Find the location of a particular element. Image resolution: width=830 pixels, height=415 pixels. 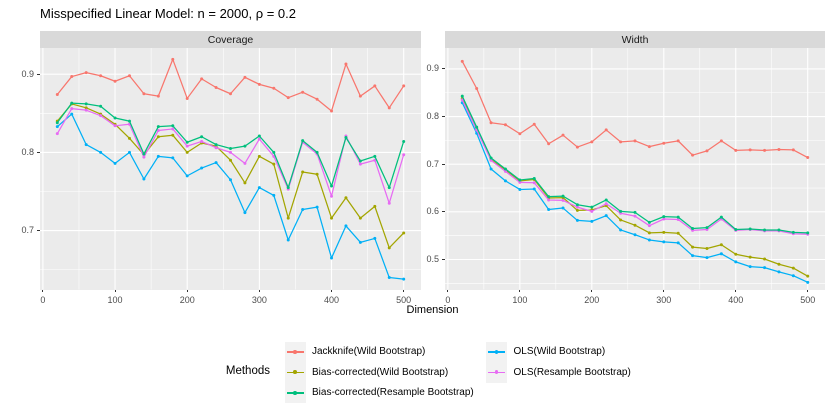

legend-item-label: Bias-corrected(Resample Bootstrap) is located at coordinates (393, 393).